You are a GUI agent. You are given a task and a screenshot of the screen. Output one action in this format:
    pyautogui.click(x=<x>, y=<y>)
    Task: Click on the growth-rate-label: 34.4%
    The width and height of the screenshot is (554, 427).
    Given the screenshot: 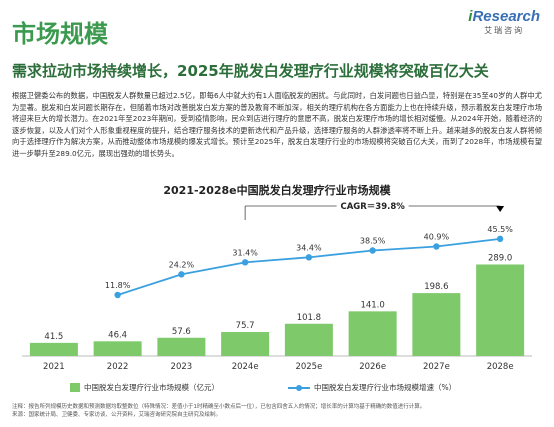 What is the action you would take?
    pyautogui.click(x=309, y=247)
    